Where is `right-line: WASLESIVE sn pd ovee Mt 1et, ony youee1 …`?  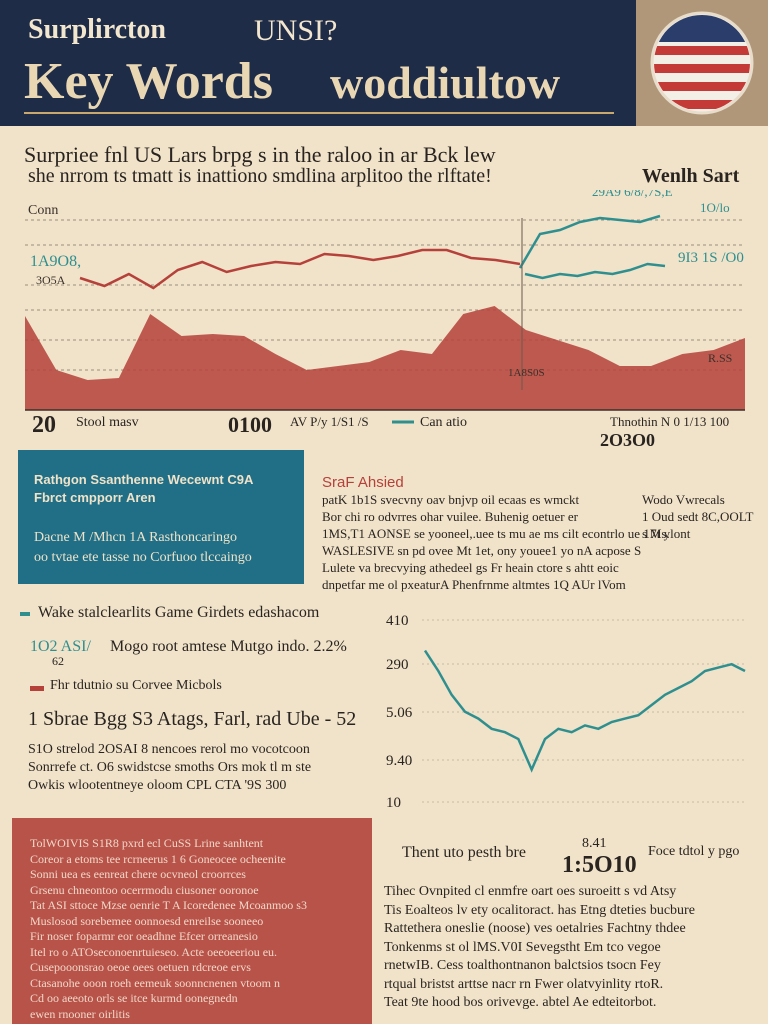 right-line: WASLESIVE sn pd ovee Mt 1et, ony youee1 … is located at coordinates (482, 550).